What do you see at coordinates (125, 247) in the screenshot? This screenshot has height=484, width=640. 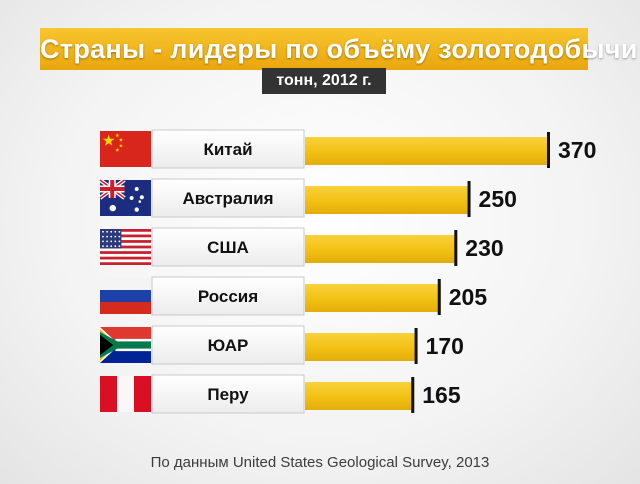 I see `usa-flag-icon` at bounding box center [125, 247].